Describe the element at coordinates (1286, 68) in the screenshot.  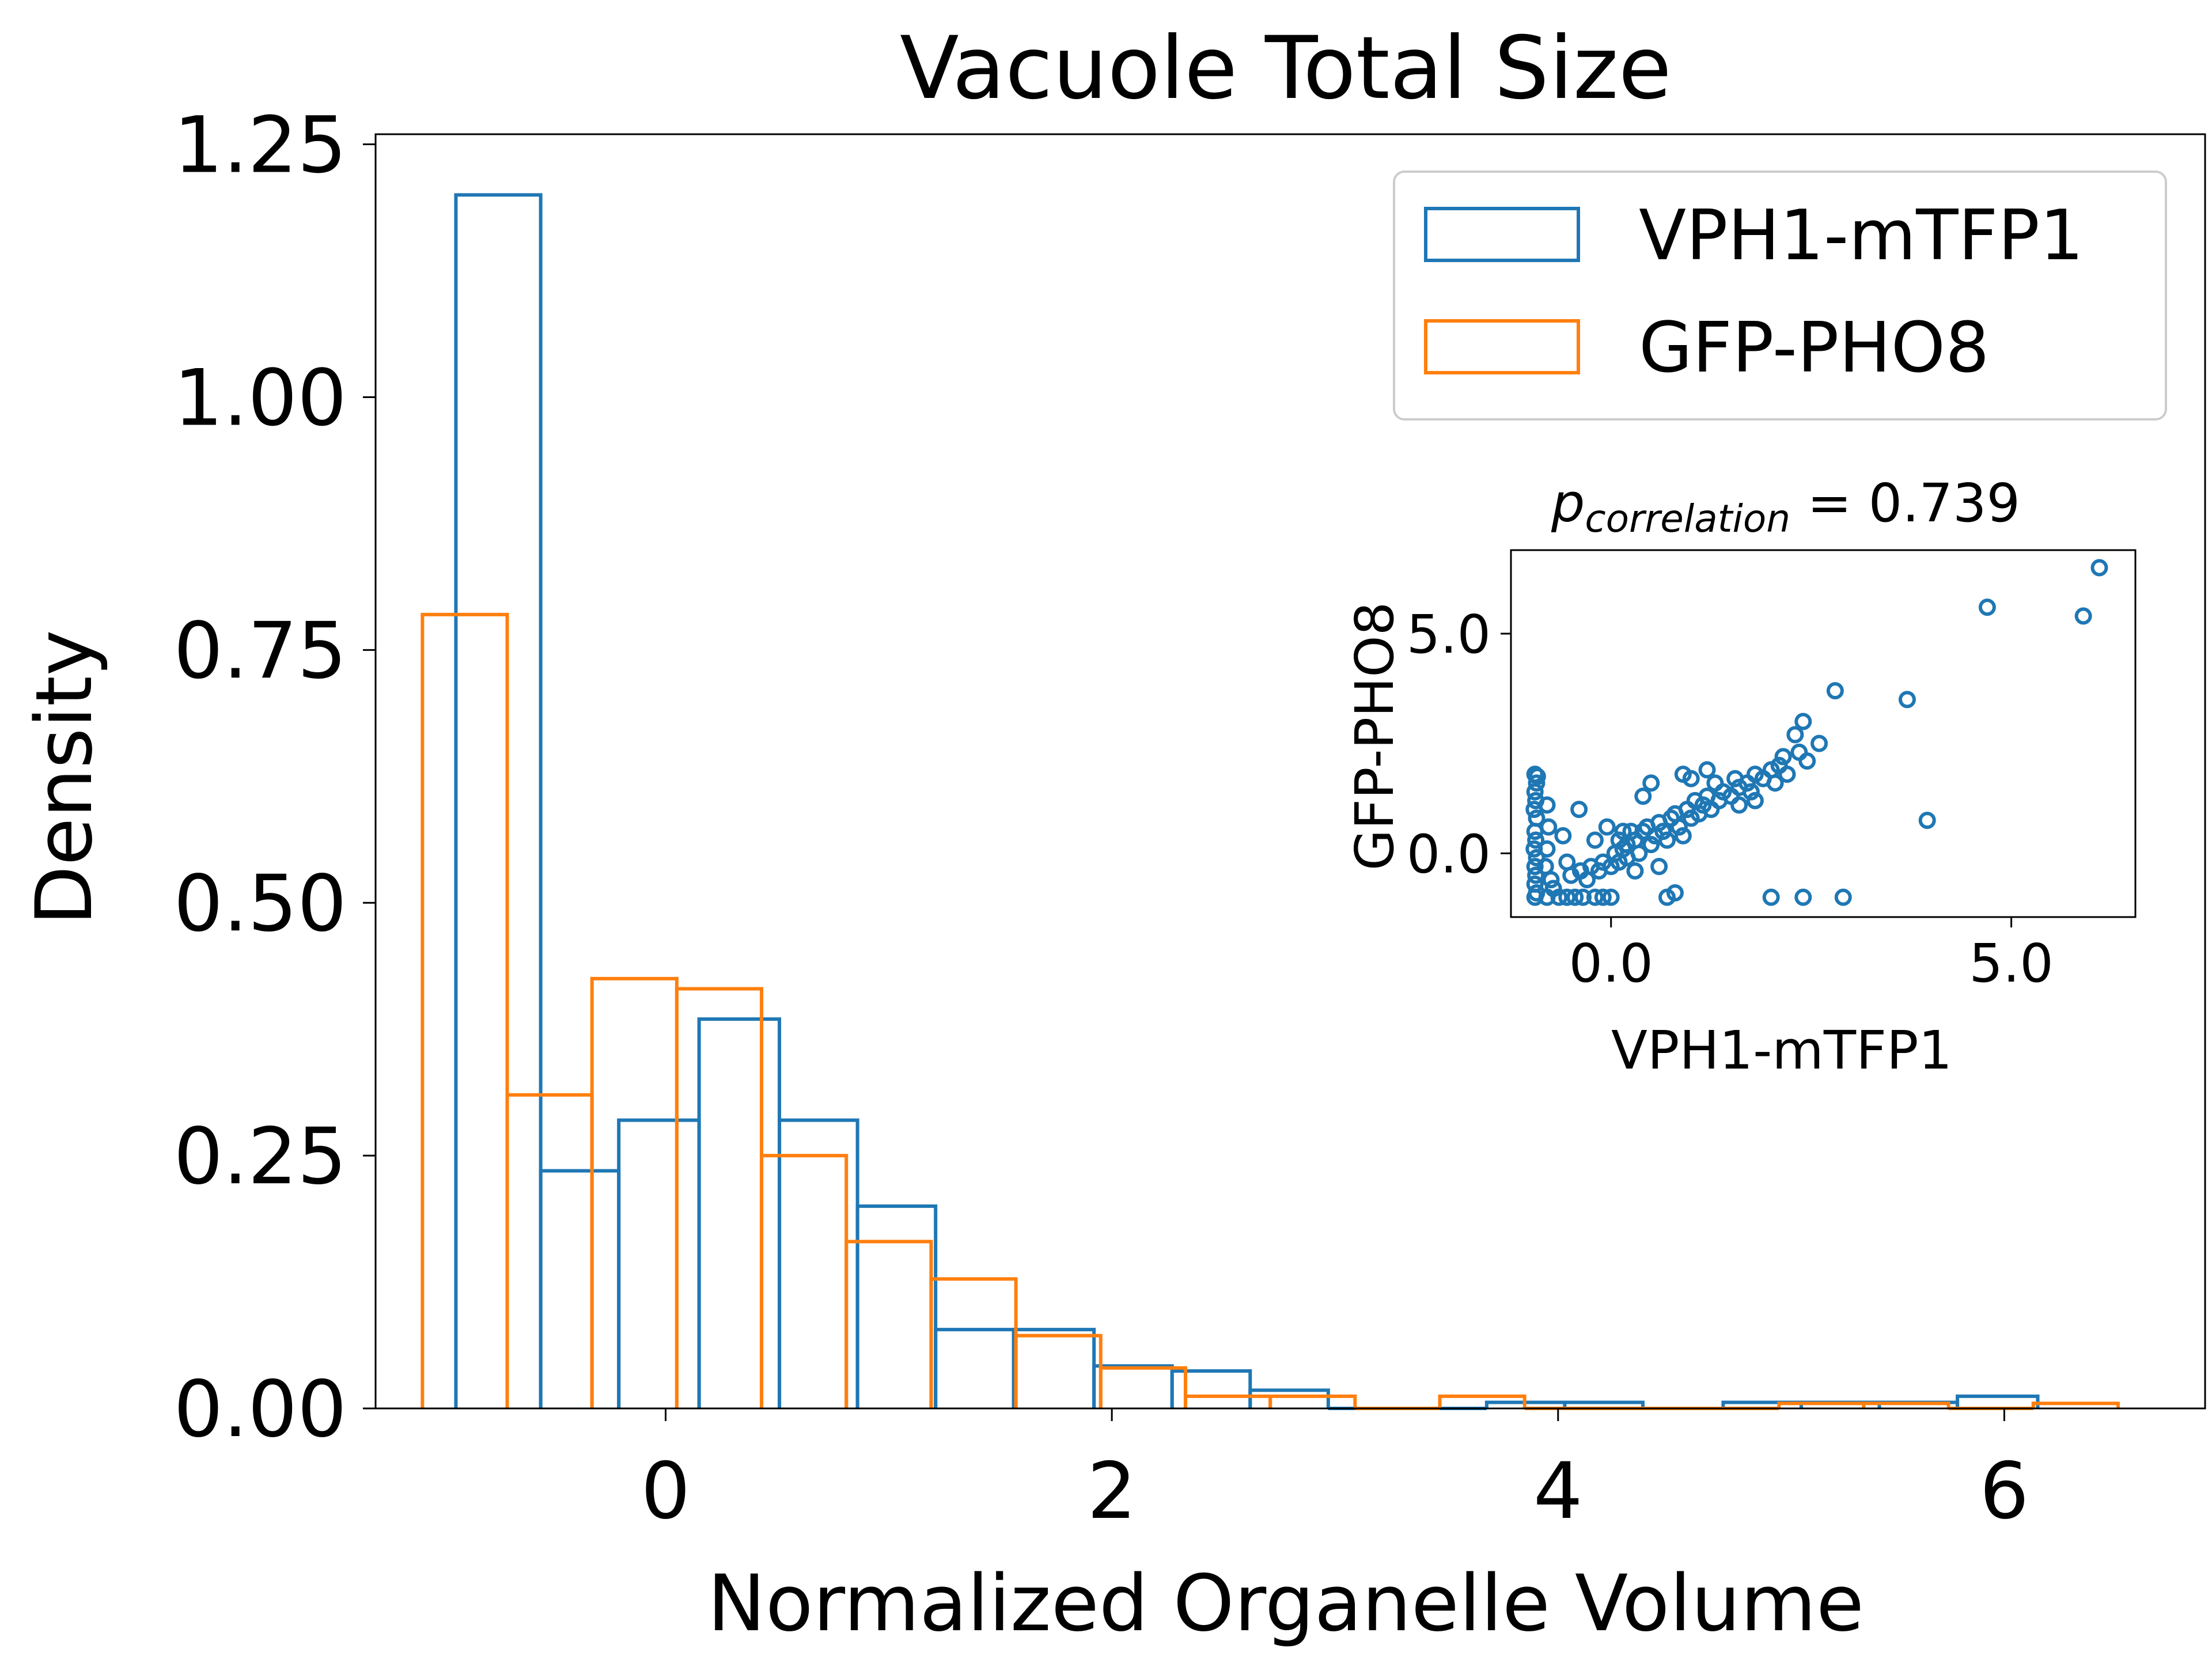
I see `chart-title: Vacuole Total Size` at that location.